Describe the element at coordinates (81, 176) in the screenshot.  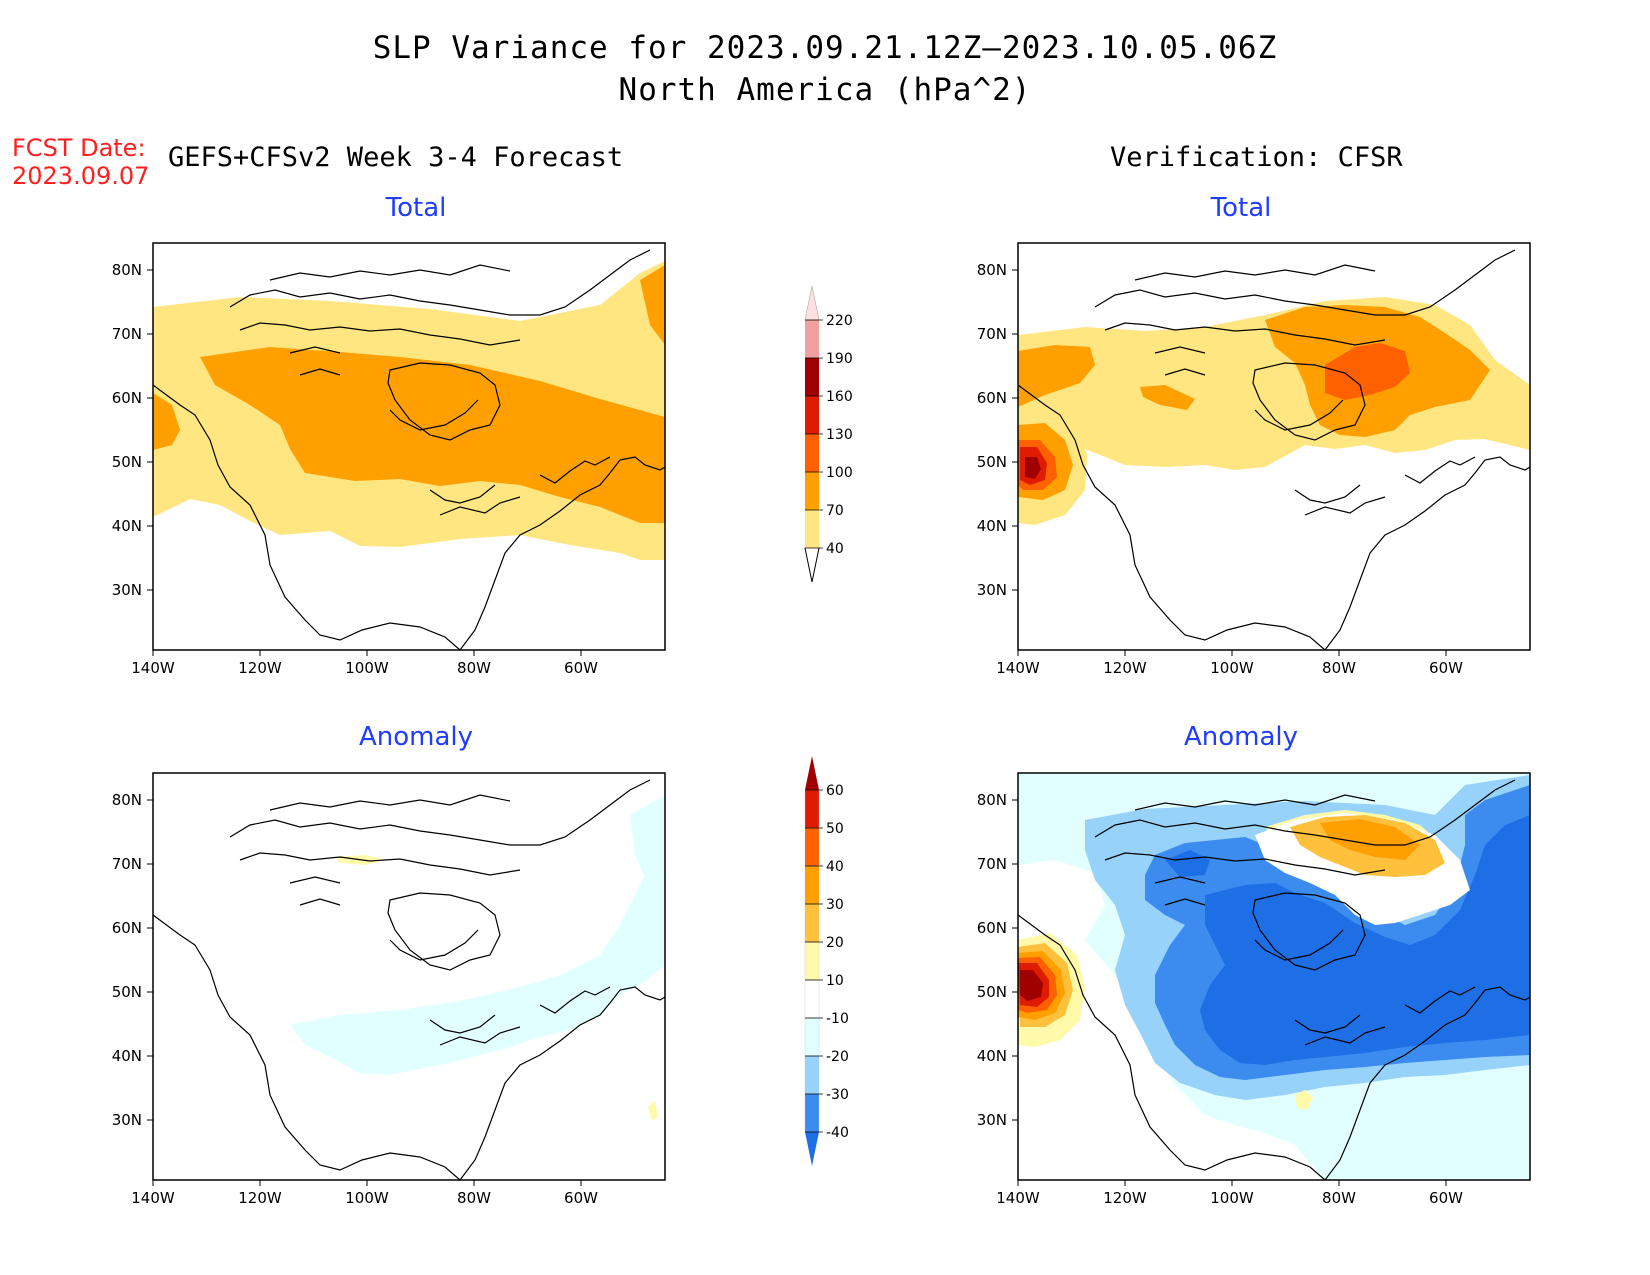
I see `forecast-date-value: 2023.09.07` at that location.